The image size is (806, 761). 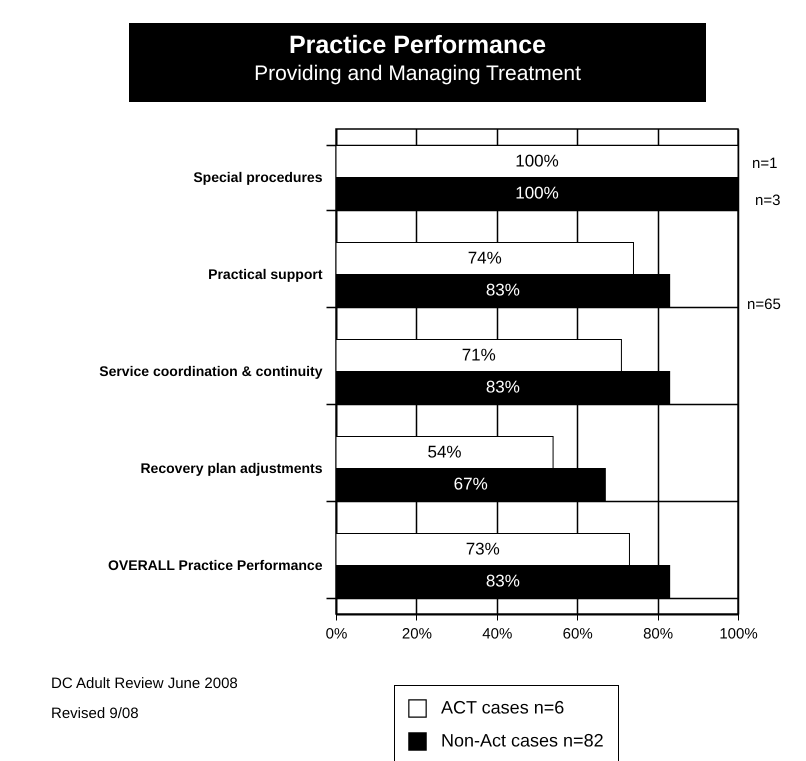 What do you see at coordinates (417, 74) in the screenshot?
I see `chart-subtitle: Providing and Managing Treatment` at bounding box center [417, 74].